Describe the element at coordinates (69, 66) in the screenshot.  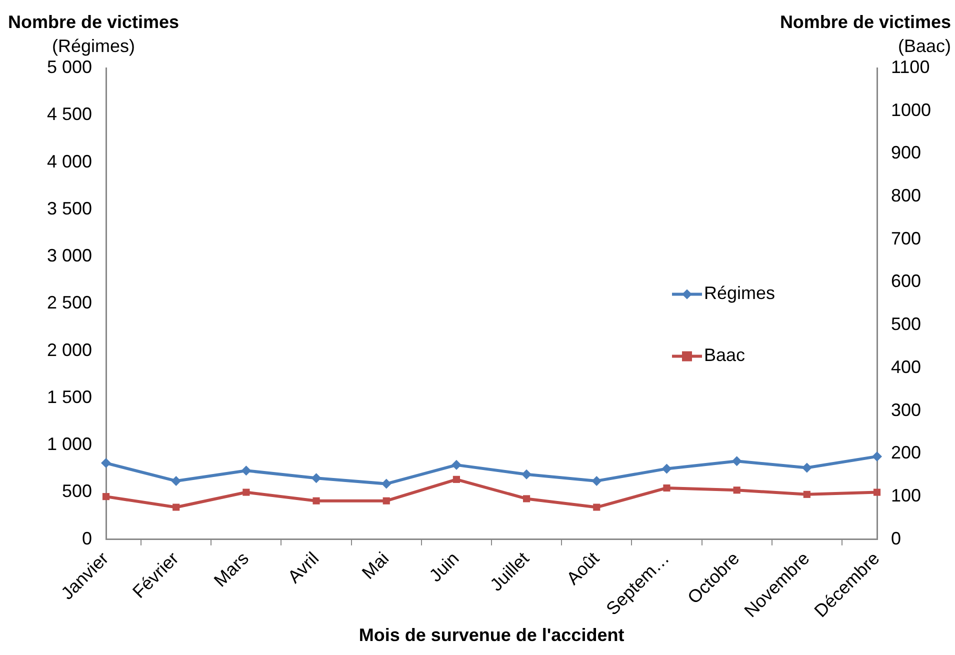
I see `y-tick-label: 5 000` at that location.